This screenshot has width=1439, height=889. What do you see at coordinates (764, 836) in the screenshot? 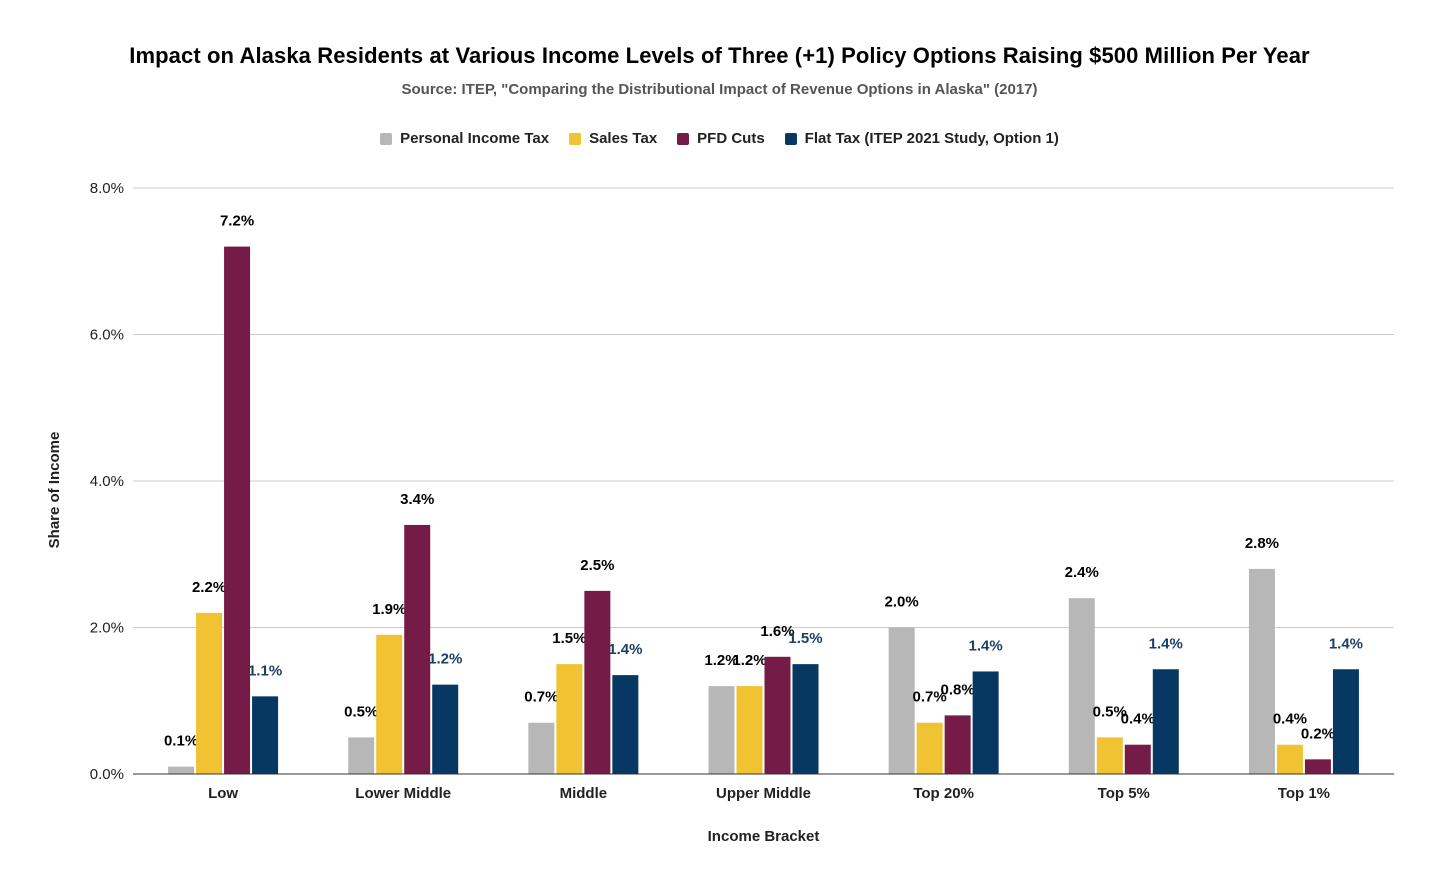
I see `x-axis-title: Income Bracket` at bounding box center [764, 836].